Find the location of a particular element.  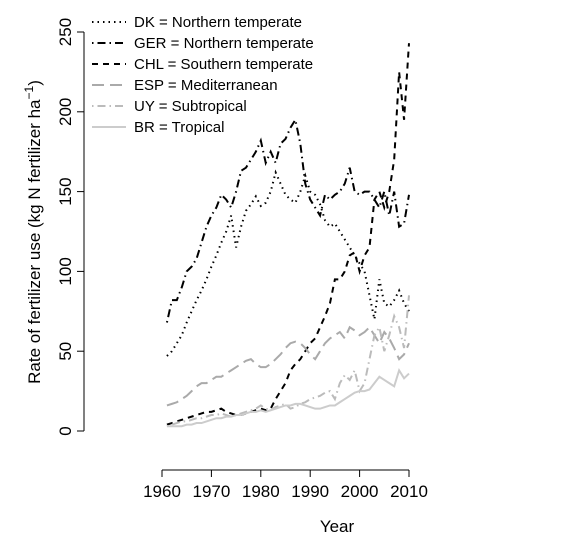

legend-label: BR = Tropical is located at coordinates (179, 127).